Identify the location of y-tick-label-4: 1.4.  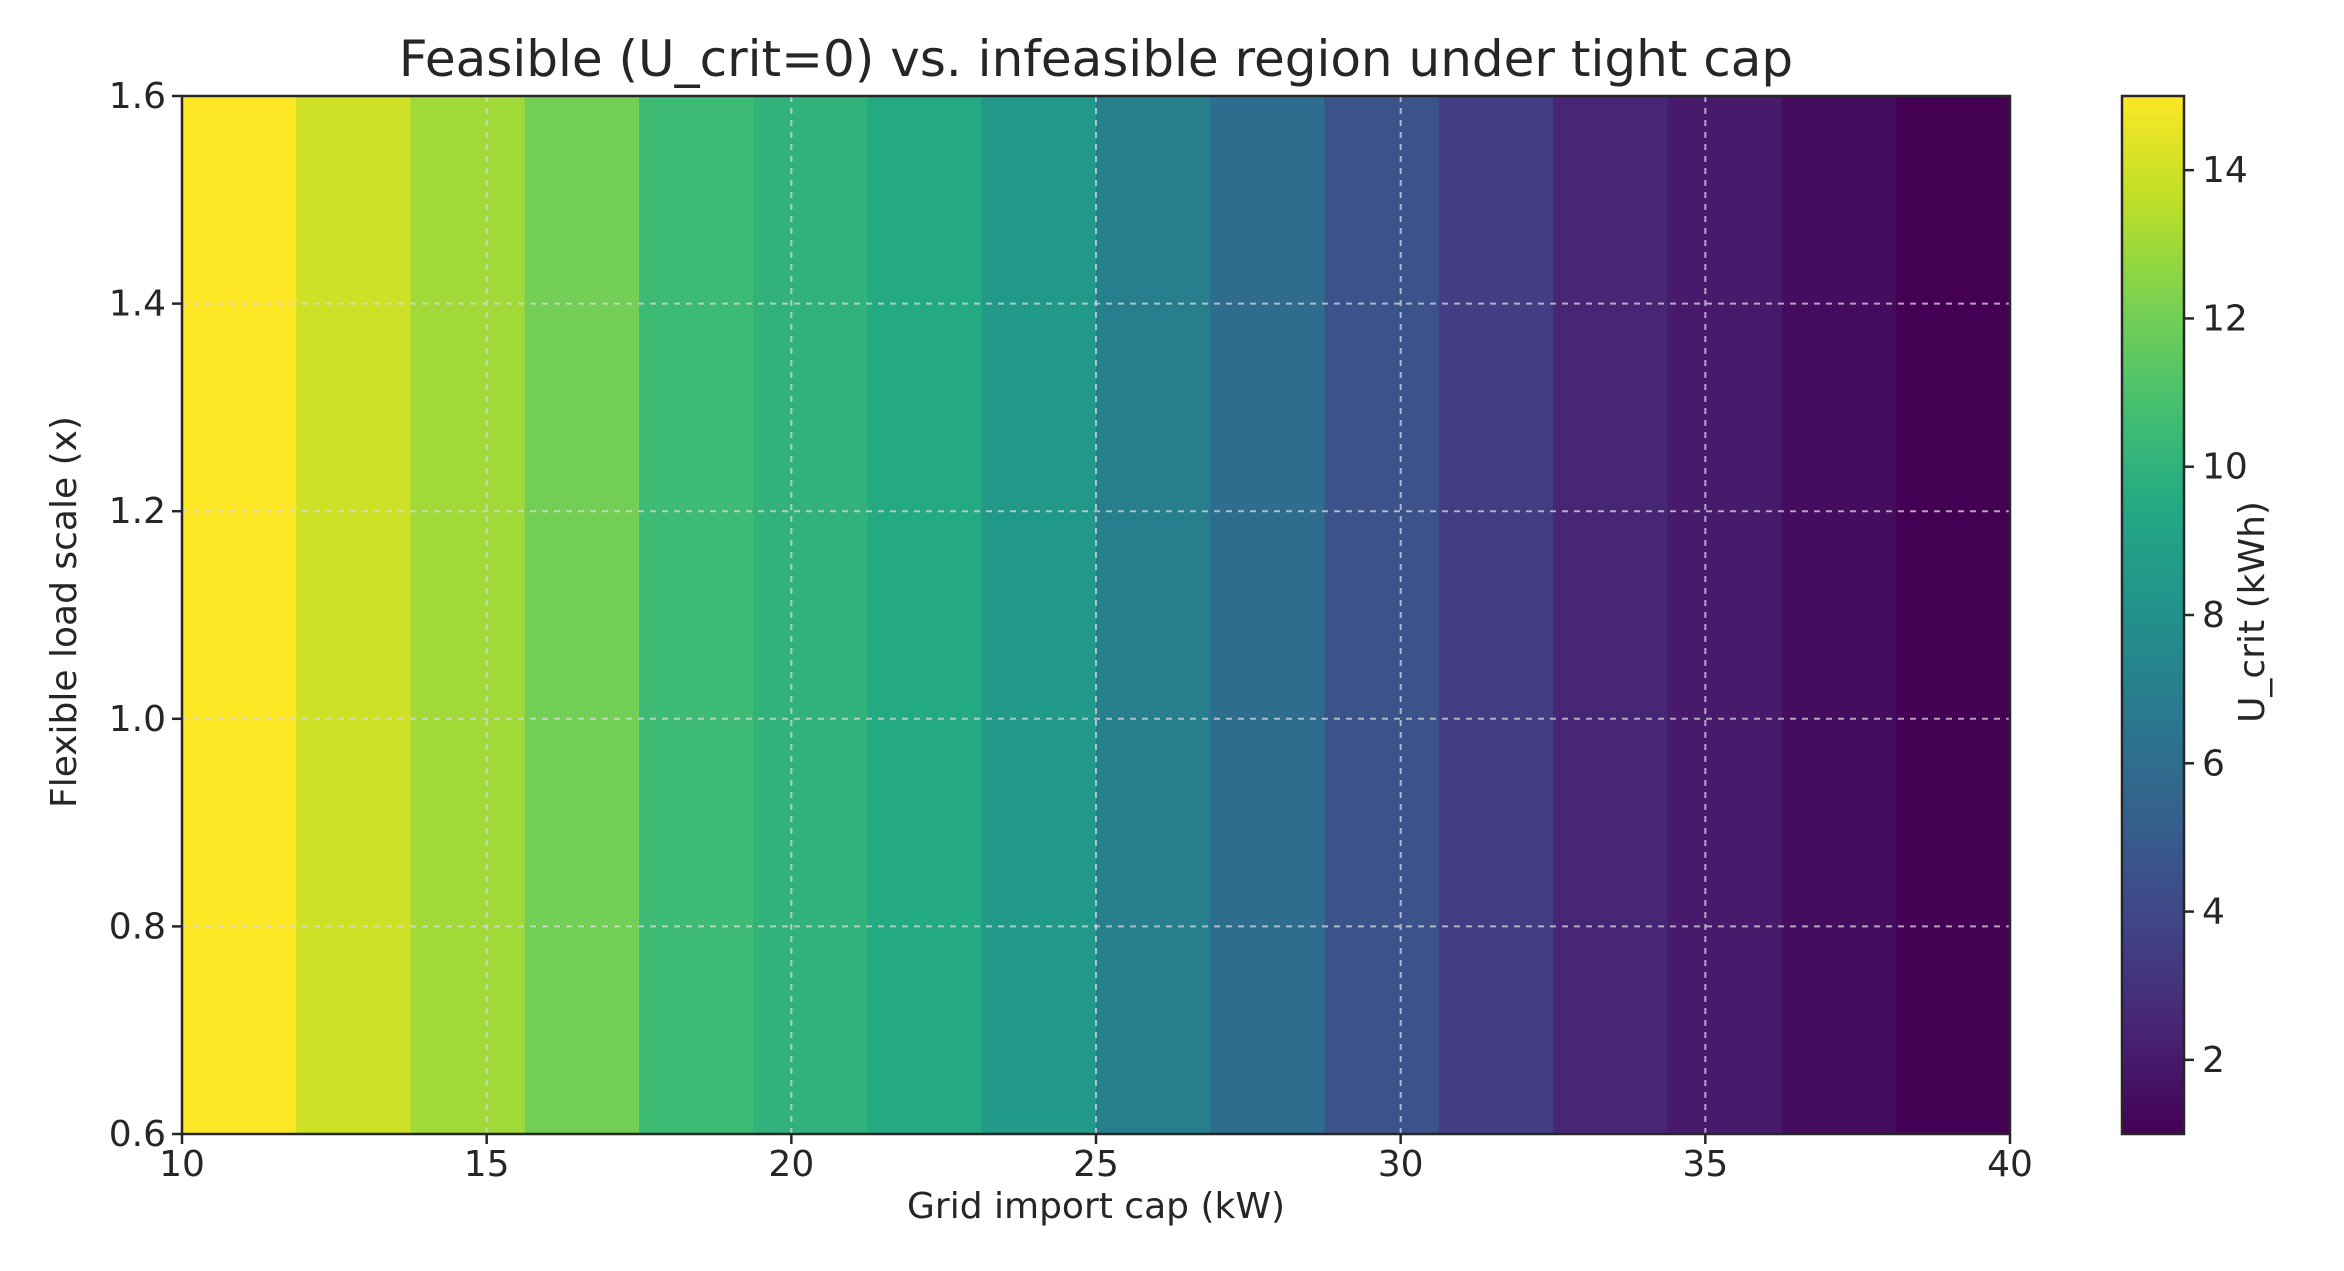
(137, 304).